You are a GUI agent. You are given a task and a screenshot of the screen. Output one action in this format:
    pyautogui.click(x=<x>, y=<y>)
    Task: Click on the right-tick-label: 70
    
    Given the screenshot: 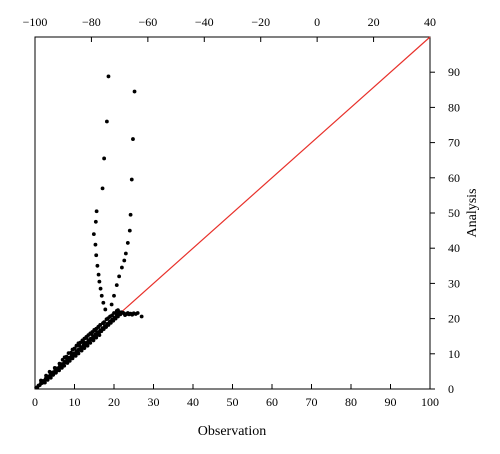 What is the action you would take?
    pyautogui.click(x=454, y=143)
    